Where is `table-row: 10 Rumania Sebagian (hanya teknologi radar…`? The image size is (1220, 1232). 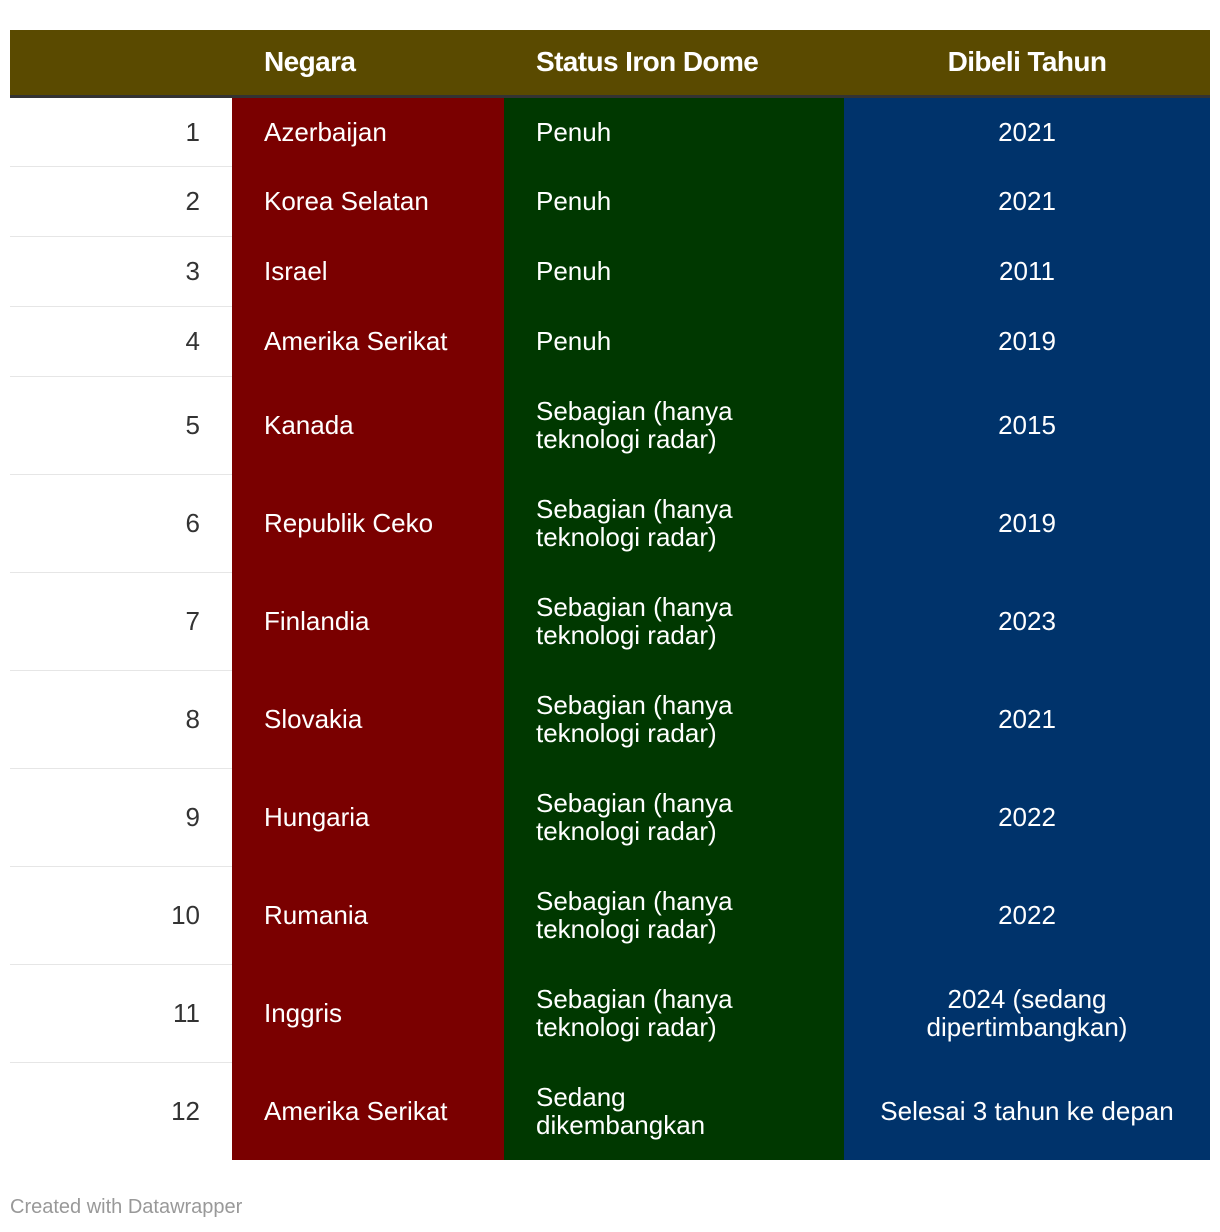
table-row: 10 Rumania Sebagian (hanya teknologi radar… is located at coordinates (610, 915).